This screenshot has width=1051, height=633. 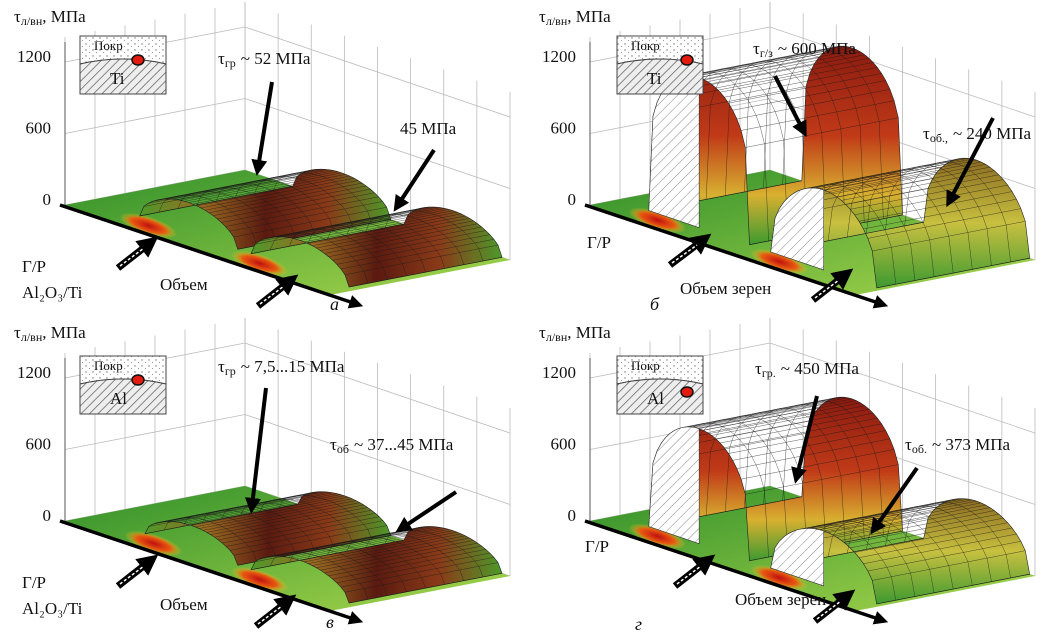 I want to click on annotation: τоб., ~ 240 МПа, so click(x=977, y=134).